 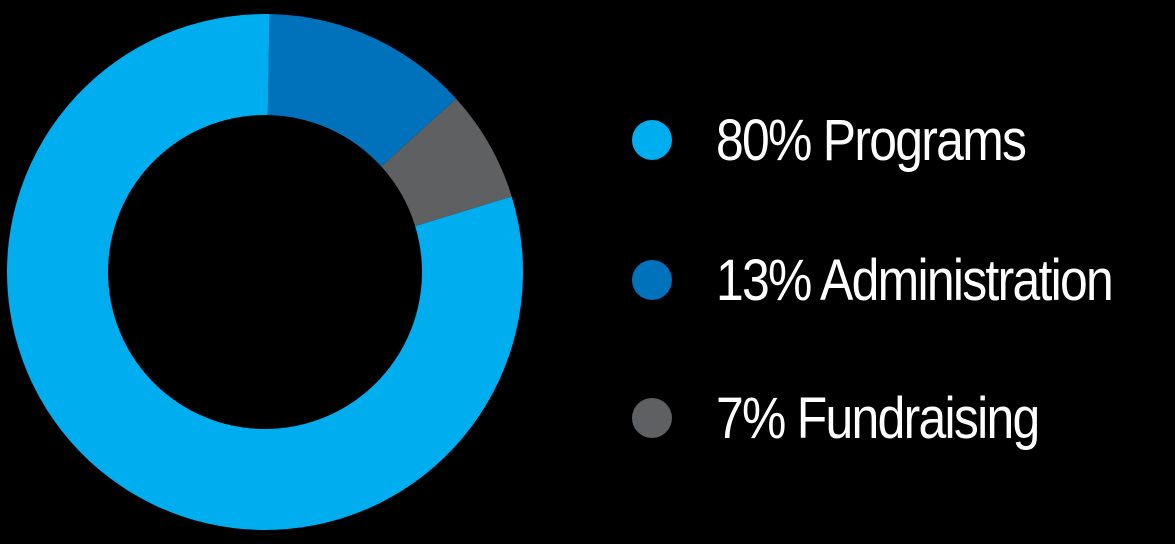 What do you see at coordinates (362, 90) in the screenshot?
I see `donut-slice-administration` at bounding box center [362, 90].